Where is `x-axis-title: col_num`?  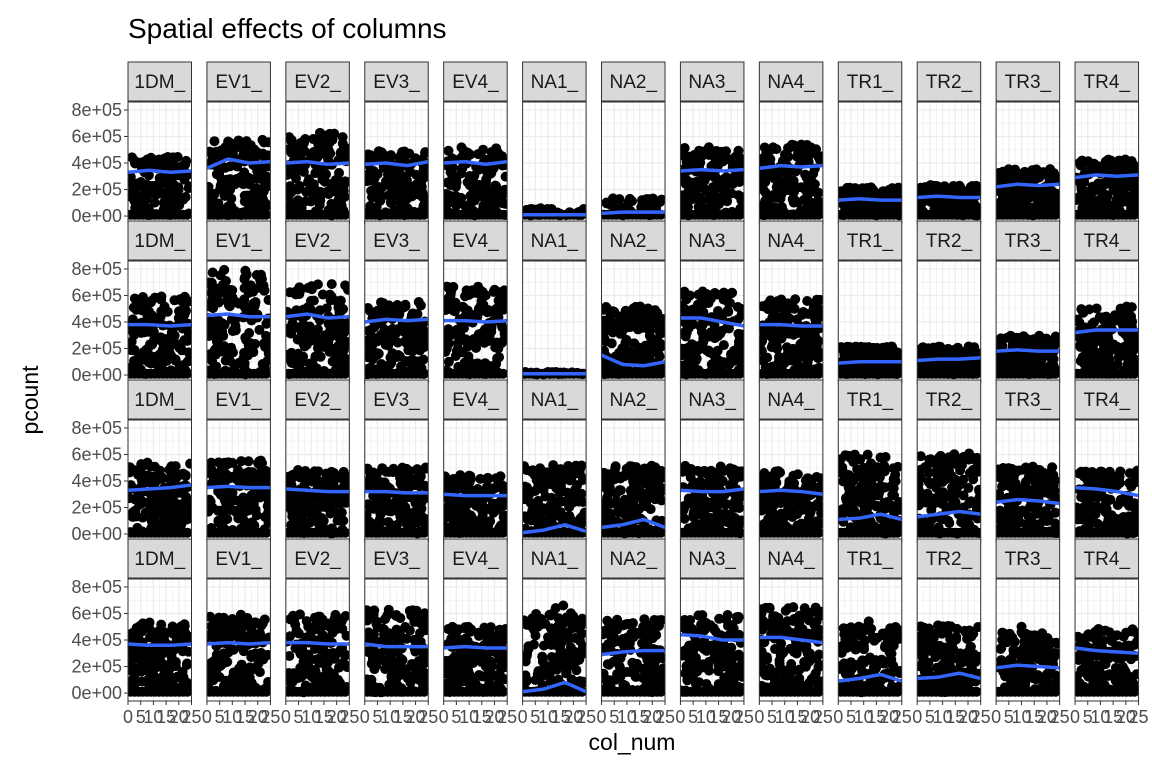
x-axis-title: col_num is located at coordinates (632, 742).